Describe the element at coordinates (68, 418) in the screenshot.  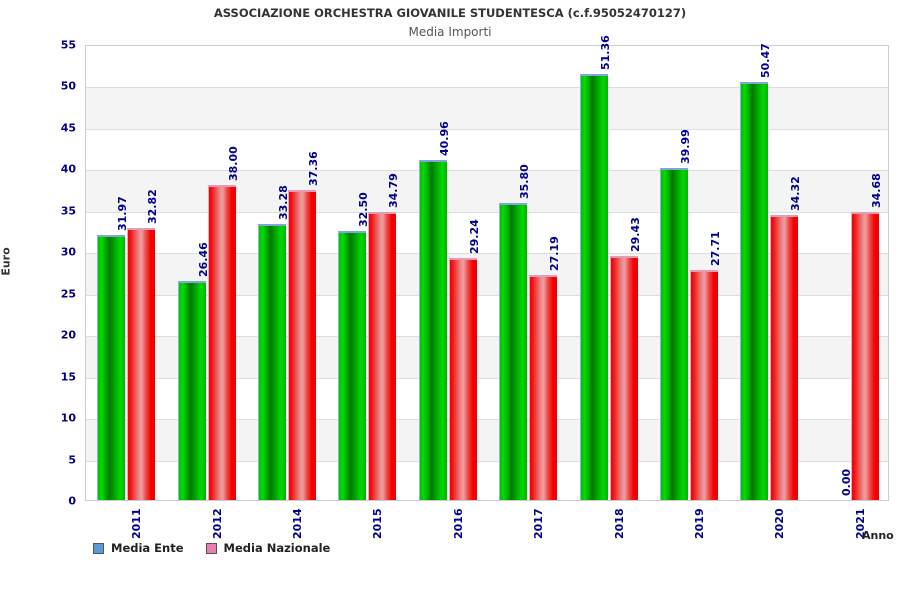
I see `y-tick-label: 10` at that location.